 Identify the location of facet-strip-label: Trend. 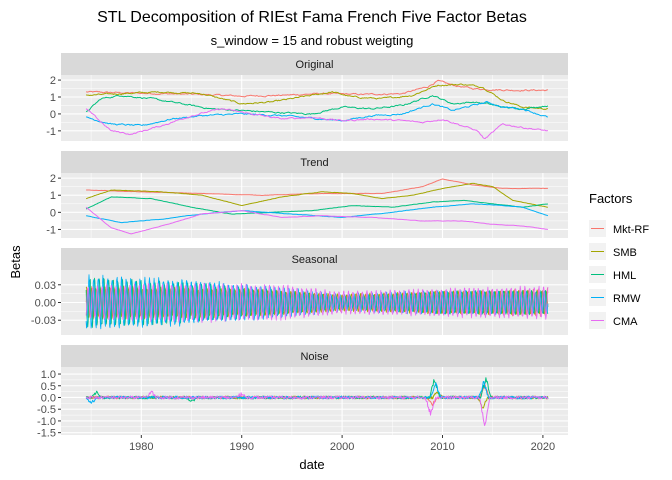
(314, 163).